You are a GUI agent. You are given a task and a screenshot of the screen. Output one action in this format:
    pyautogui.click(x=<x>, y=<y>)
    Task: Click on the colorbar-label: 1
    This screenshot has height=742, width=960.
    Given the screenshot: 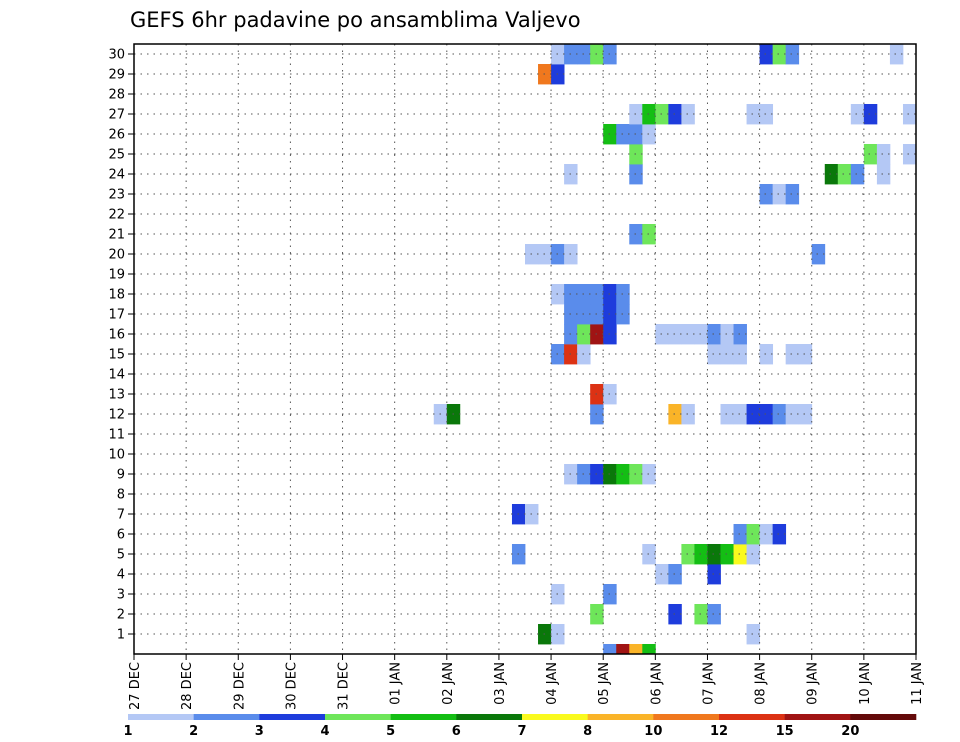 What is the action you would take?
    pyautogui.click(x=127, y=731)
    